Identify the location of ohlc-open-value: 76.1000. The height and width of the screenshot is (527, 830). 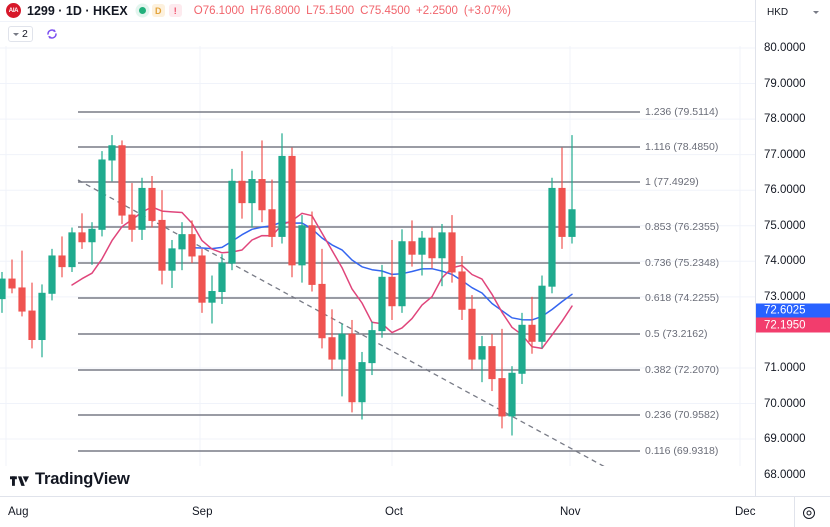
(223, 10).